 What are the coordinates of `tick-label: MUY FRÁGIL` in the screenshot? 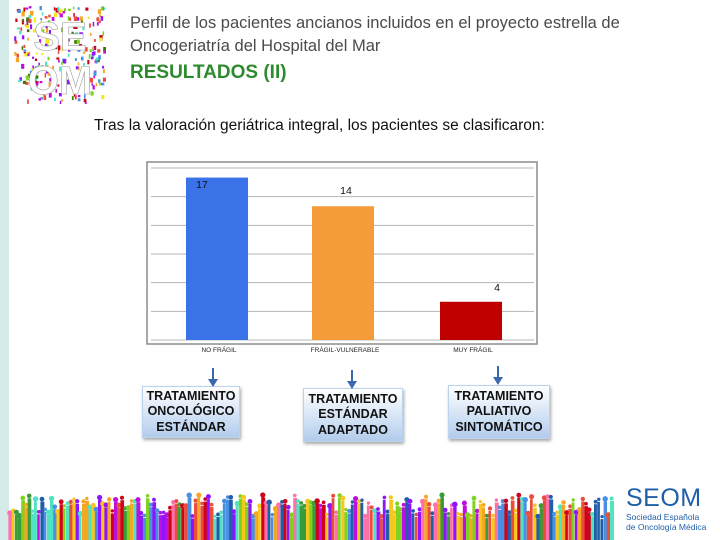 It's located at (473, 349).